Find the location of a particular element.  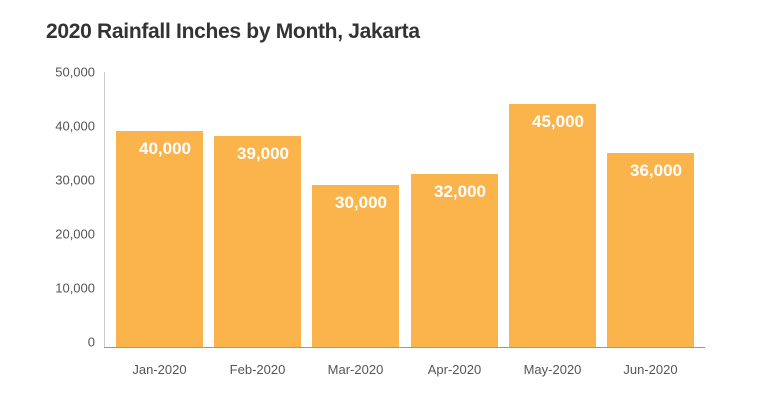

bar-value-label: 36,000 is located at coordinates (656, 170).